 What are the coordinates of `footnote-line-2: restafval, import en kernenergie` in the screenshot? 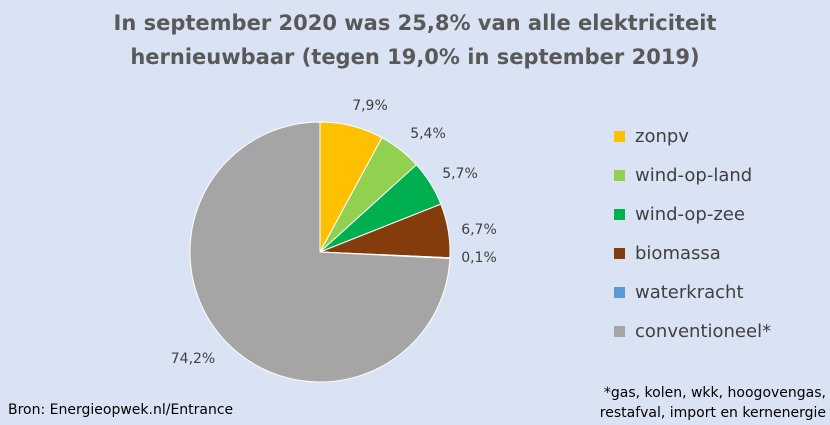 It's located at (712, 413).